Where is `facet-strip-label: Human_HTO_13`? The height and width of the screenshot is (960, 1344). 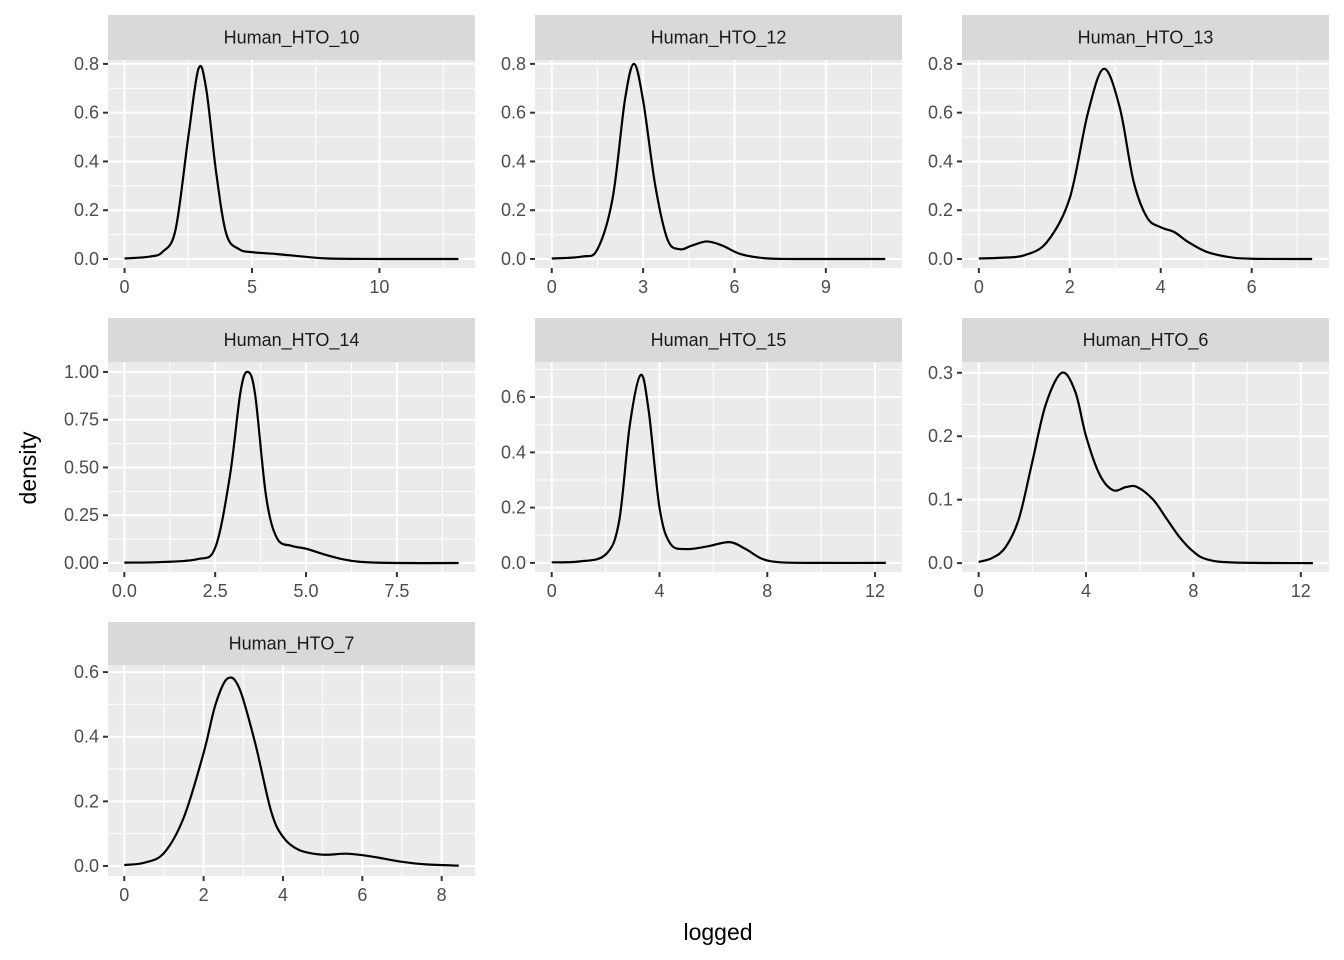
facet-strip-label: Human_HTO_13 is located at coordinates (1146, 38).